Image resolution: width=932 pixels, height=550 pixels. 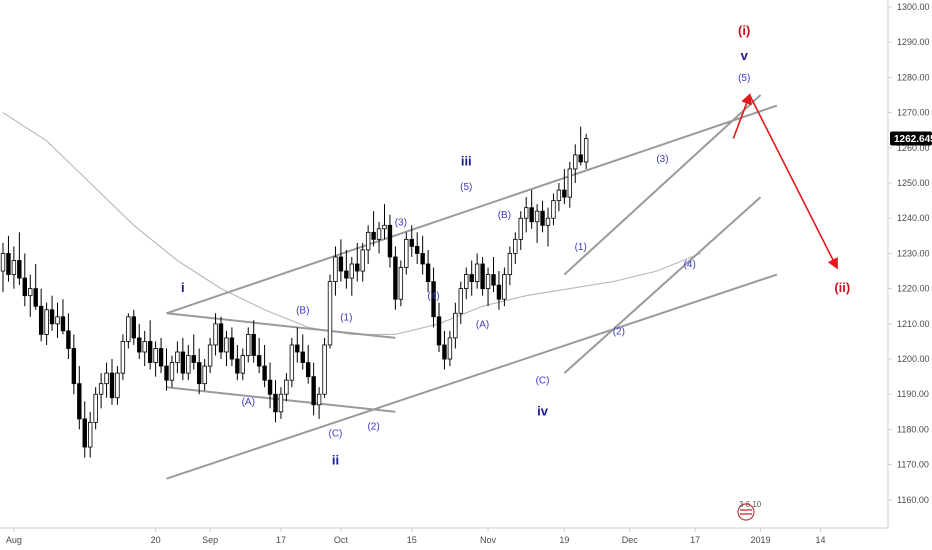 I want to click on wave-label: iii, so click(x=466, y=160).